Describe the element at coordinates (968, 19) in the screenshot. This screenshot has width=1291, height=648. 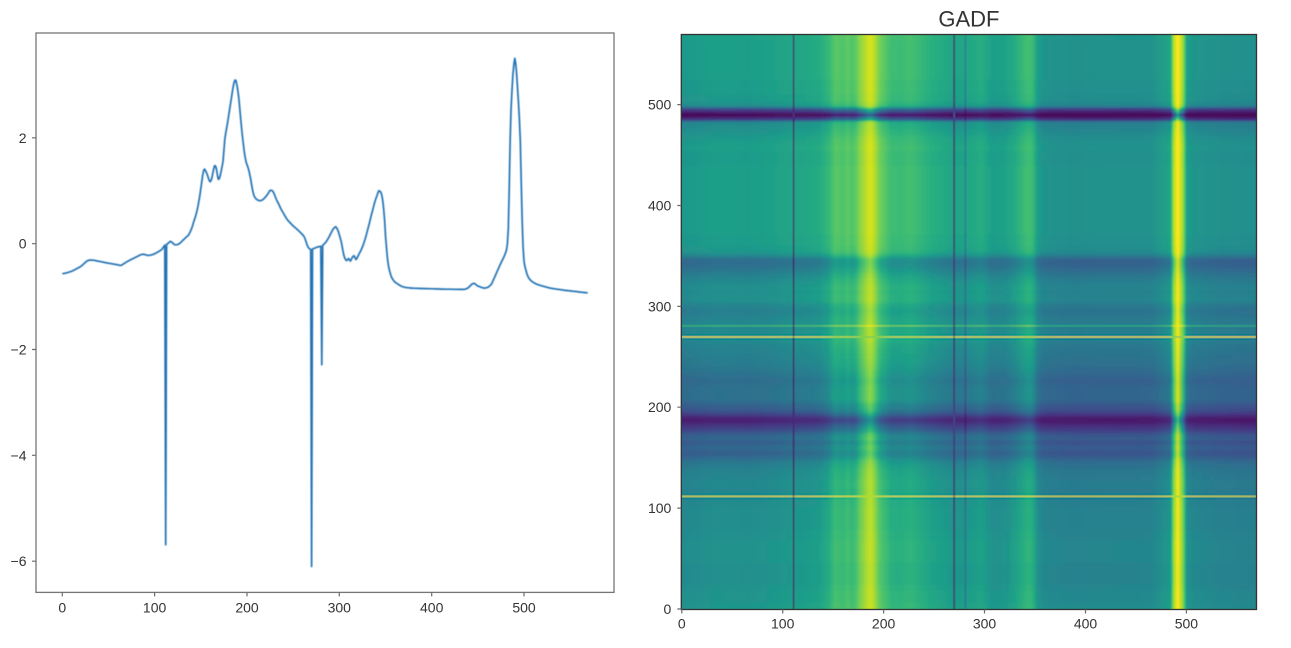
I see `svg-text: GADF` at that location.